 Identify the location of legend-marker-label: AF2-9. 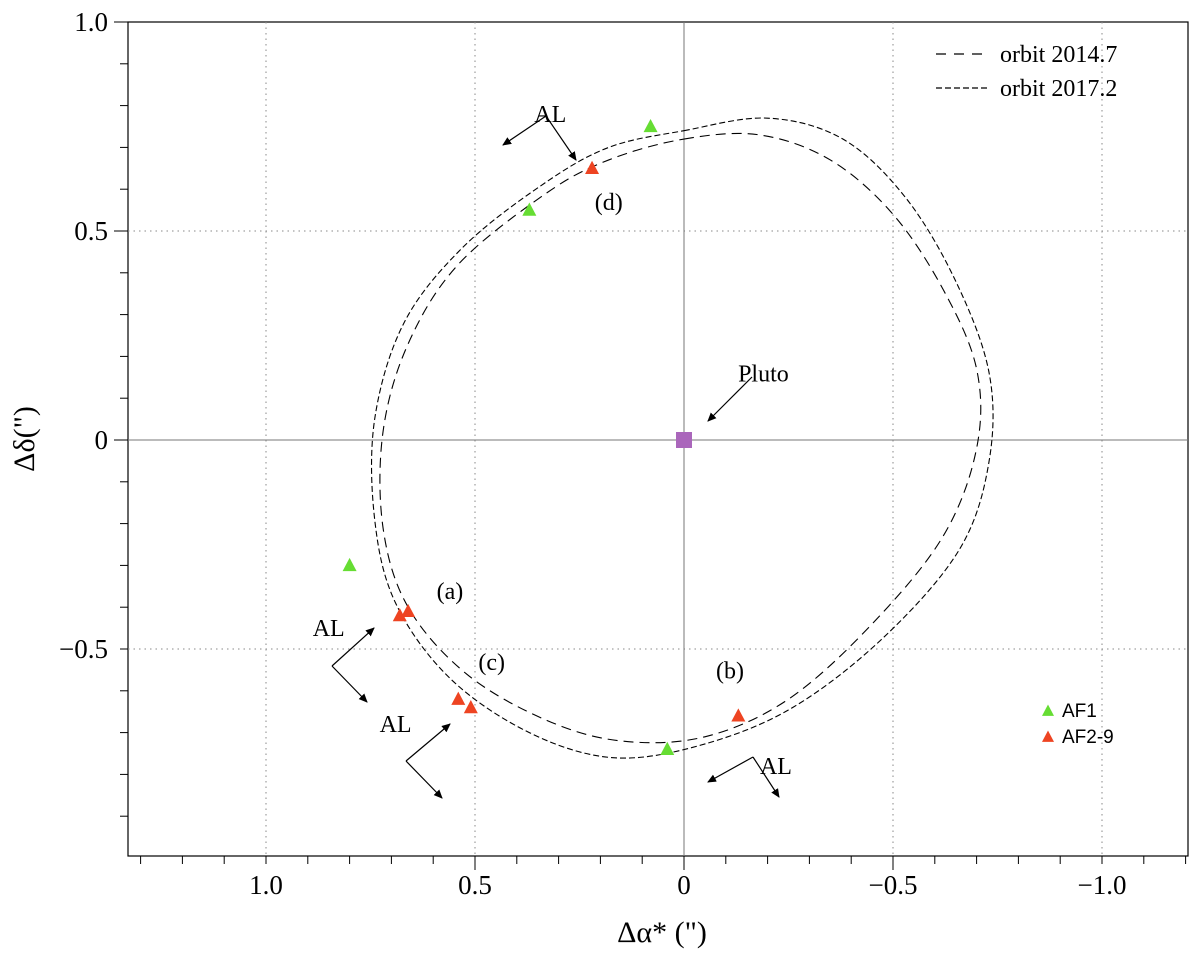
(1088, 737).